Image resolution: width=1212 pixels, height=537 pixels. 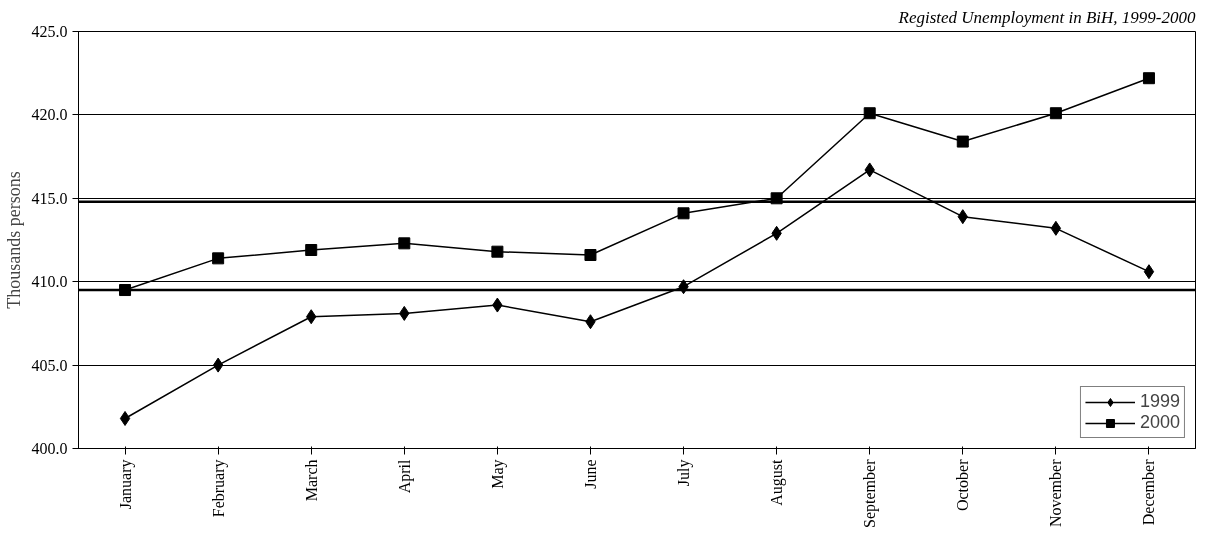 I want to click on y-tick-label: 400.0, so click(x=49, y=448).